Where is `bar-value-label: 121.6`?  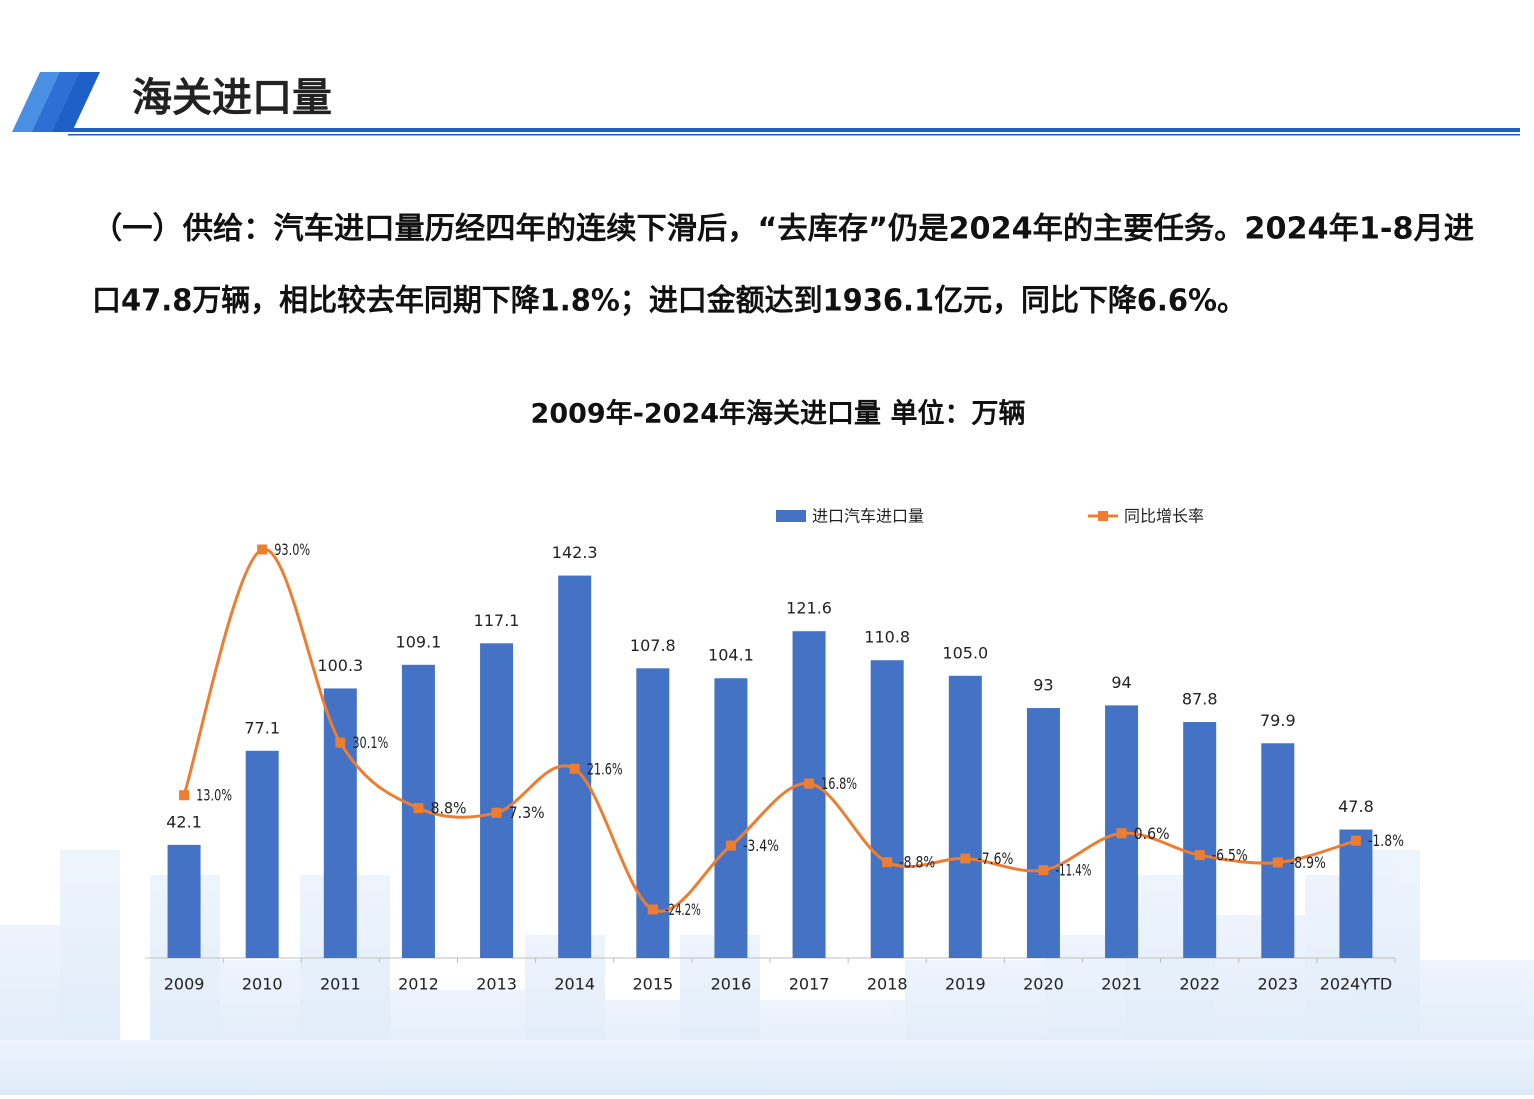
bar-value-label: 121.6 is located at coordinates (809, 608).